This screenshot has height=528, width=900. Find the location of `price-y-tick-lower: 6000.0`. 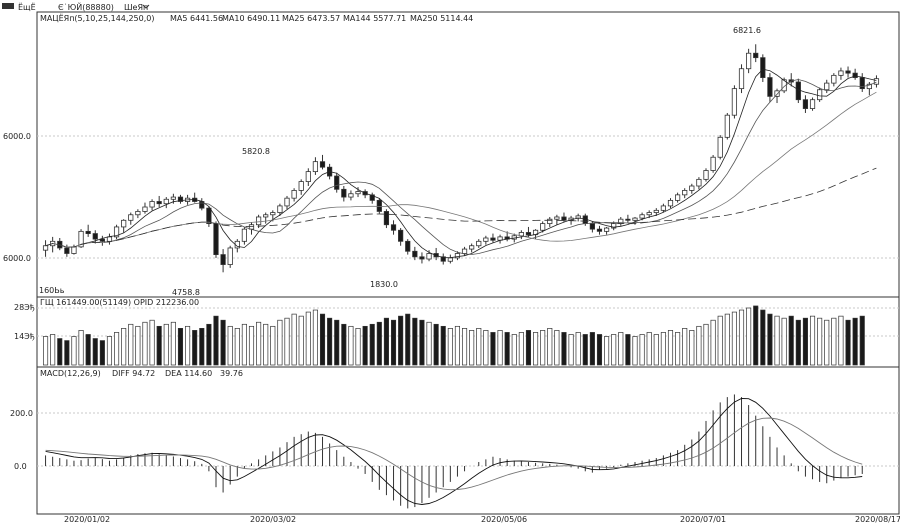

price-y-tick-lower: 6000.0 is located at coordinates (17, 258).